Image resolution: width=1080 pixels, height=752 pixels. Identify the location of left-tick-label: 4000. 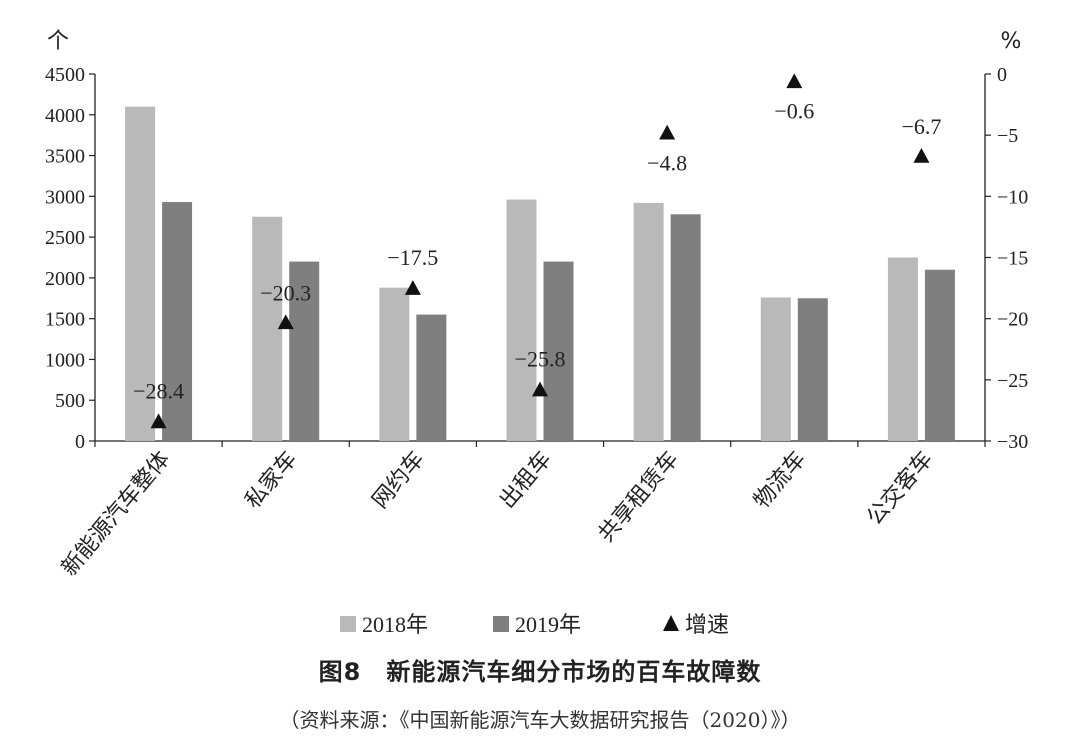
(65, 116).